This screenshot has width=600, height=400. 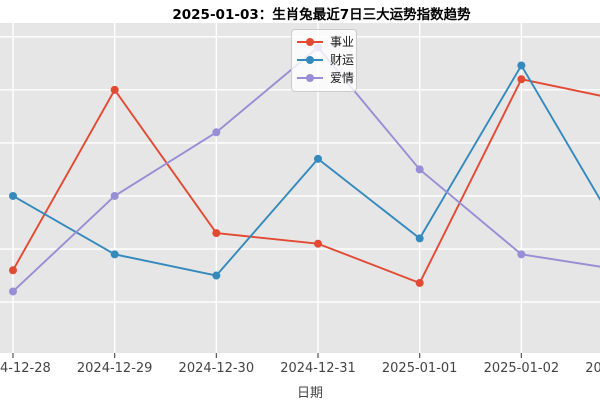 I want to click on legend-label-love: 爱情, so click(x=342, y=78).